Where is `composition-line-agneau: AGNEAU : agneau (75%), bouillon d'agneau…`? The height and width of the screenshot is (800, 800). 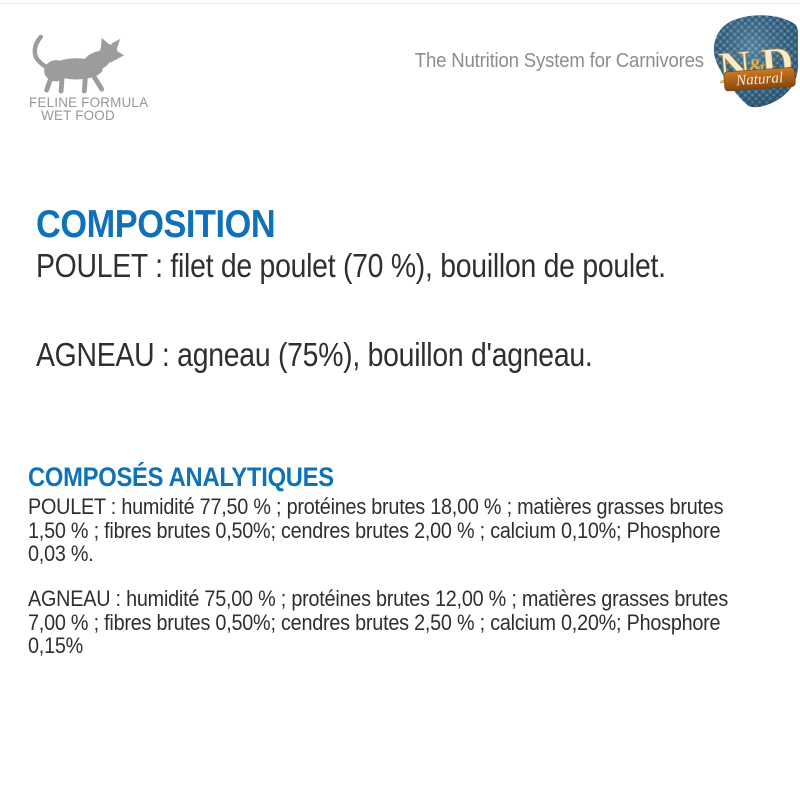 composition-line-agneau: AGNEAU : agneau (75%), bouillon d'agneau… is located at coordinates (314, 354).